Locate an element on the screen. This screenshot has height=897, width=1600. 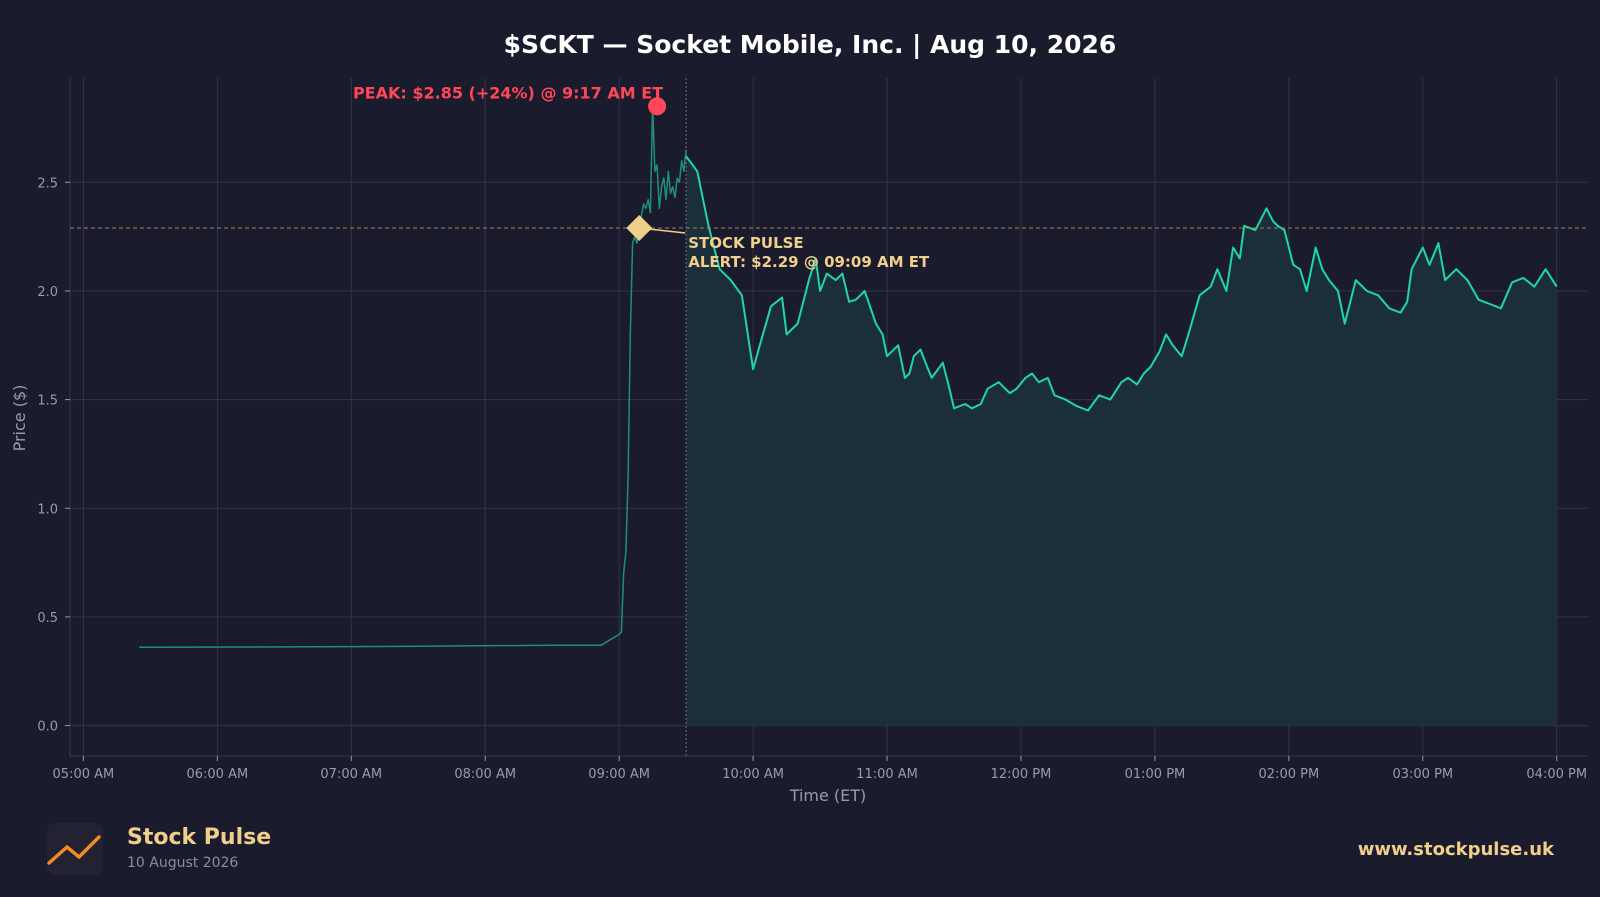
x-tick-label: 03:00 PM is located at coordinates (1422, 774).